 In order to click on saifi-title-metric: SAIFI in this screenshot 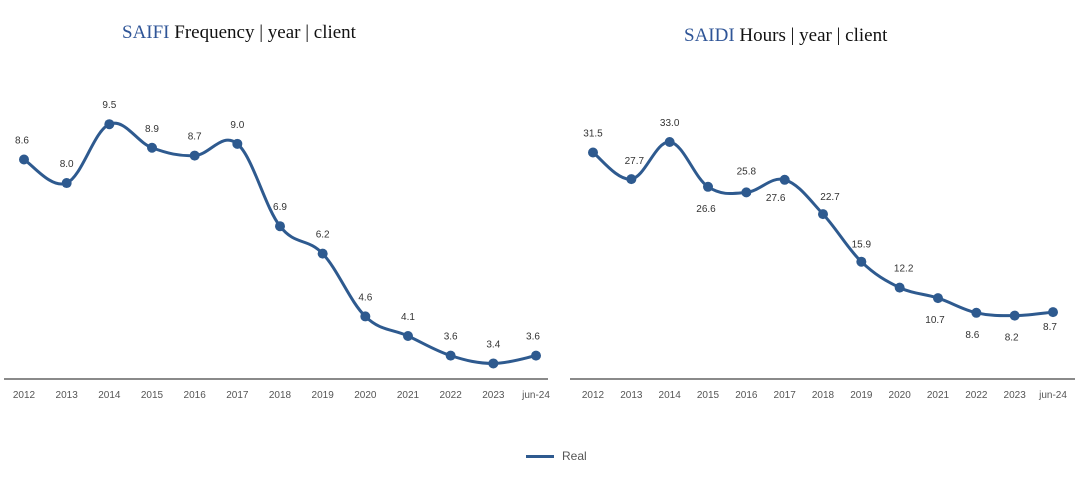, I will do `click(146, 32)`.